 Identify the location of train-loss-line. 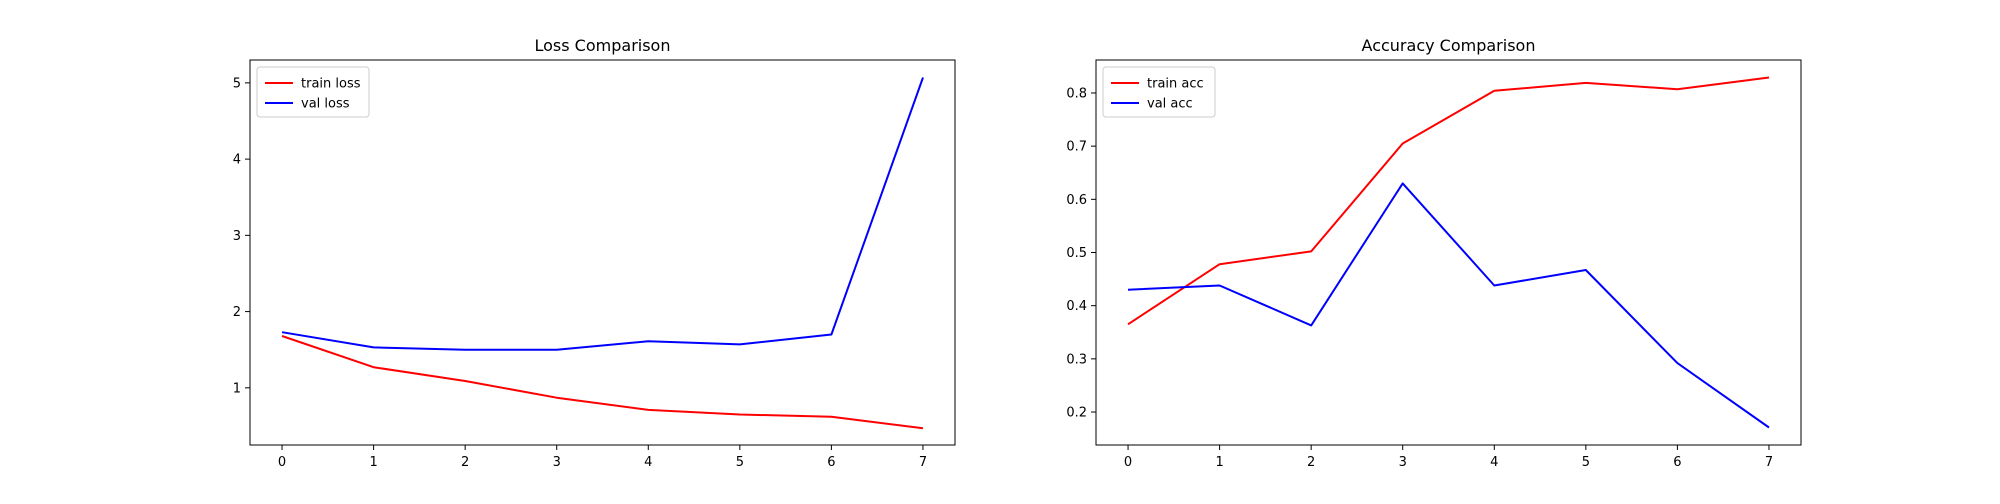
(602, 382).